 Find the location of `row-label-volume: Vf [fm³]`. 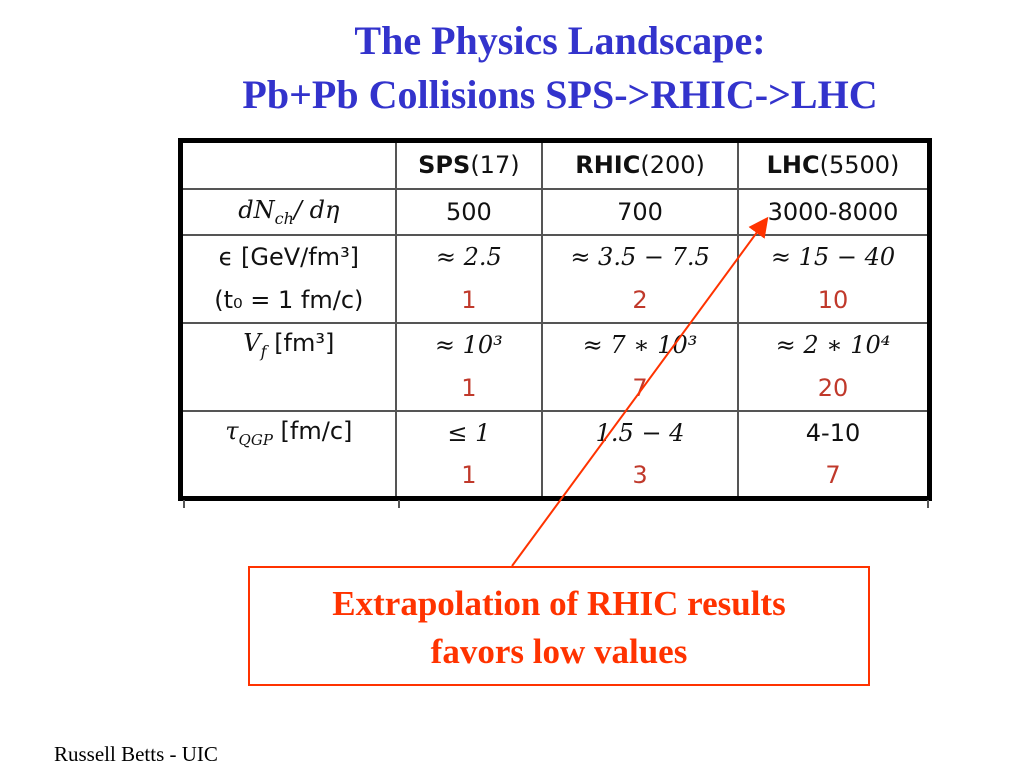

row-label-volume: Vf [fm³] is located at coordinates (288, 344).